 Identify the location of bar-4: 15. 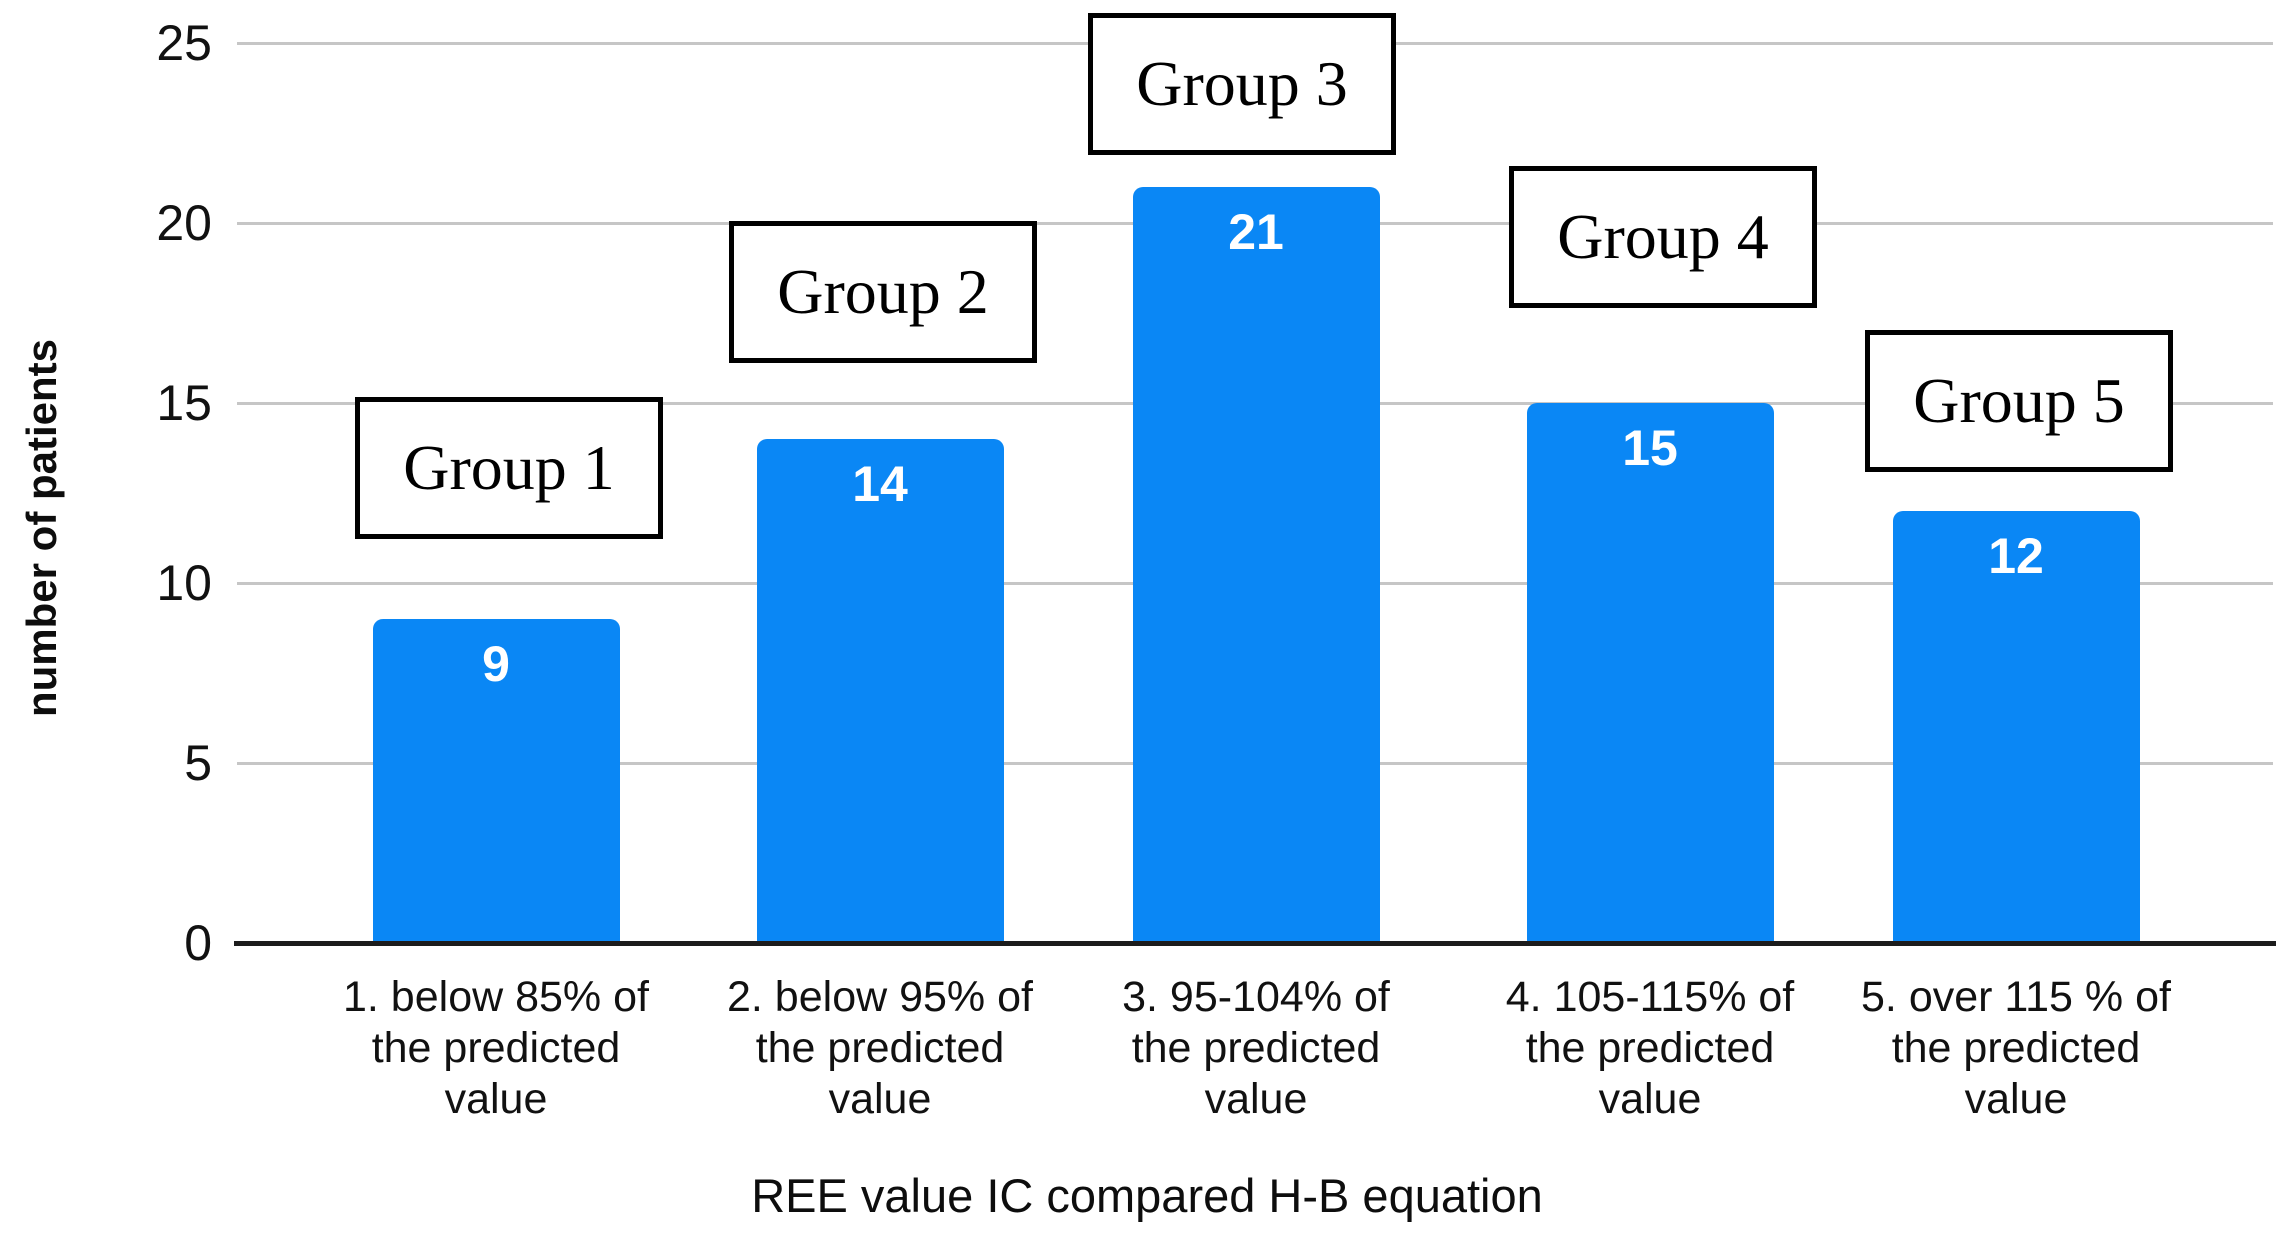
(1650, 673).